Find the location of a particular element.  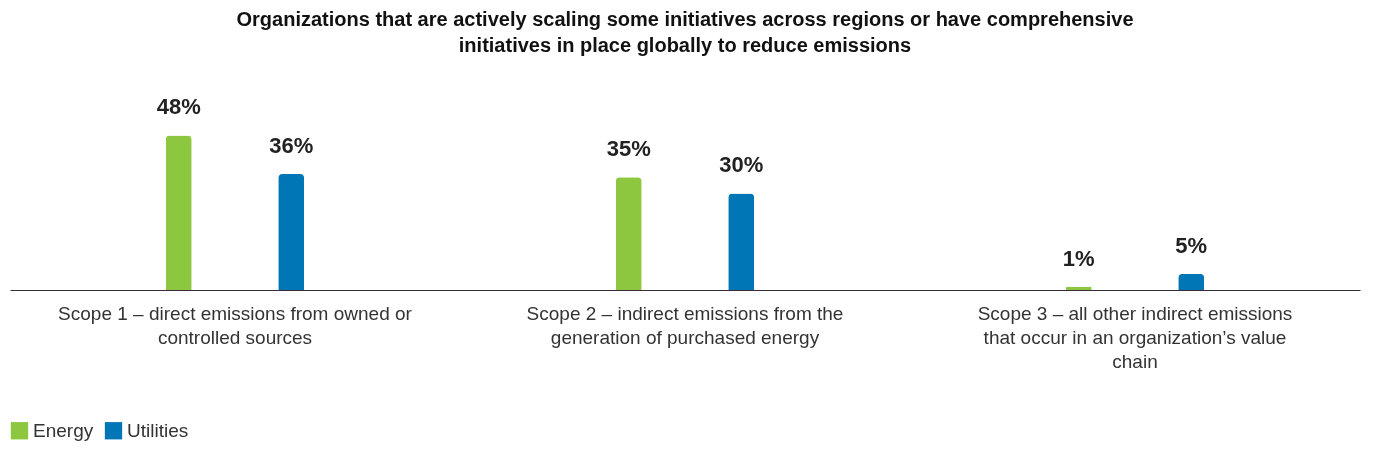

data-label: 5% is located at coordinates (1191, 245).